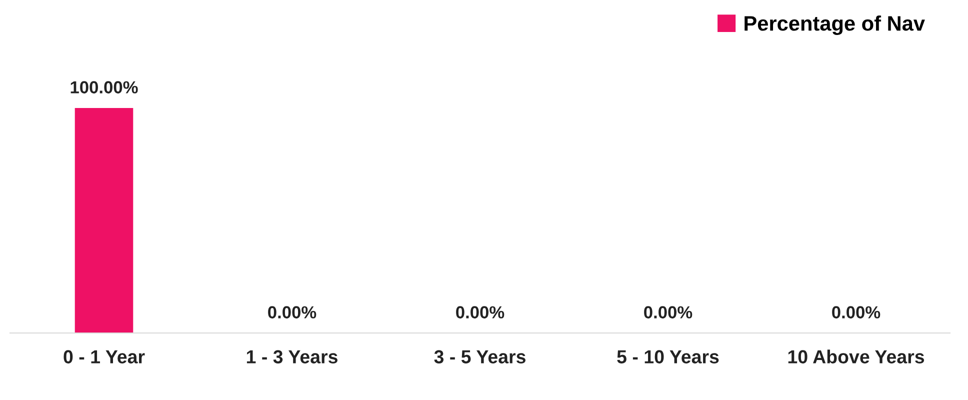 The height and width of the screenshot is (400, 968). I want to click on x-tick-label: 5 - 10 Years, so click(668, 357).